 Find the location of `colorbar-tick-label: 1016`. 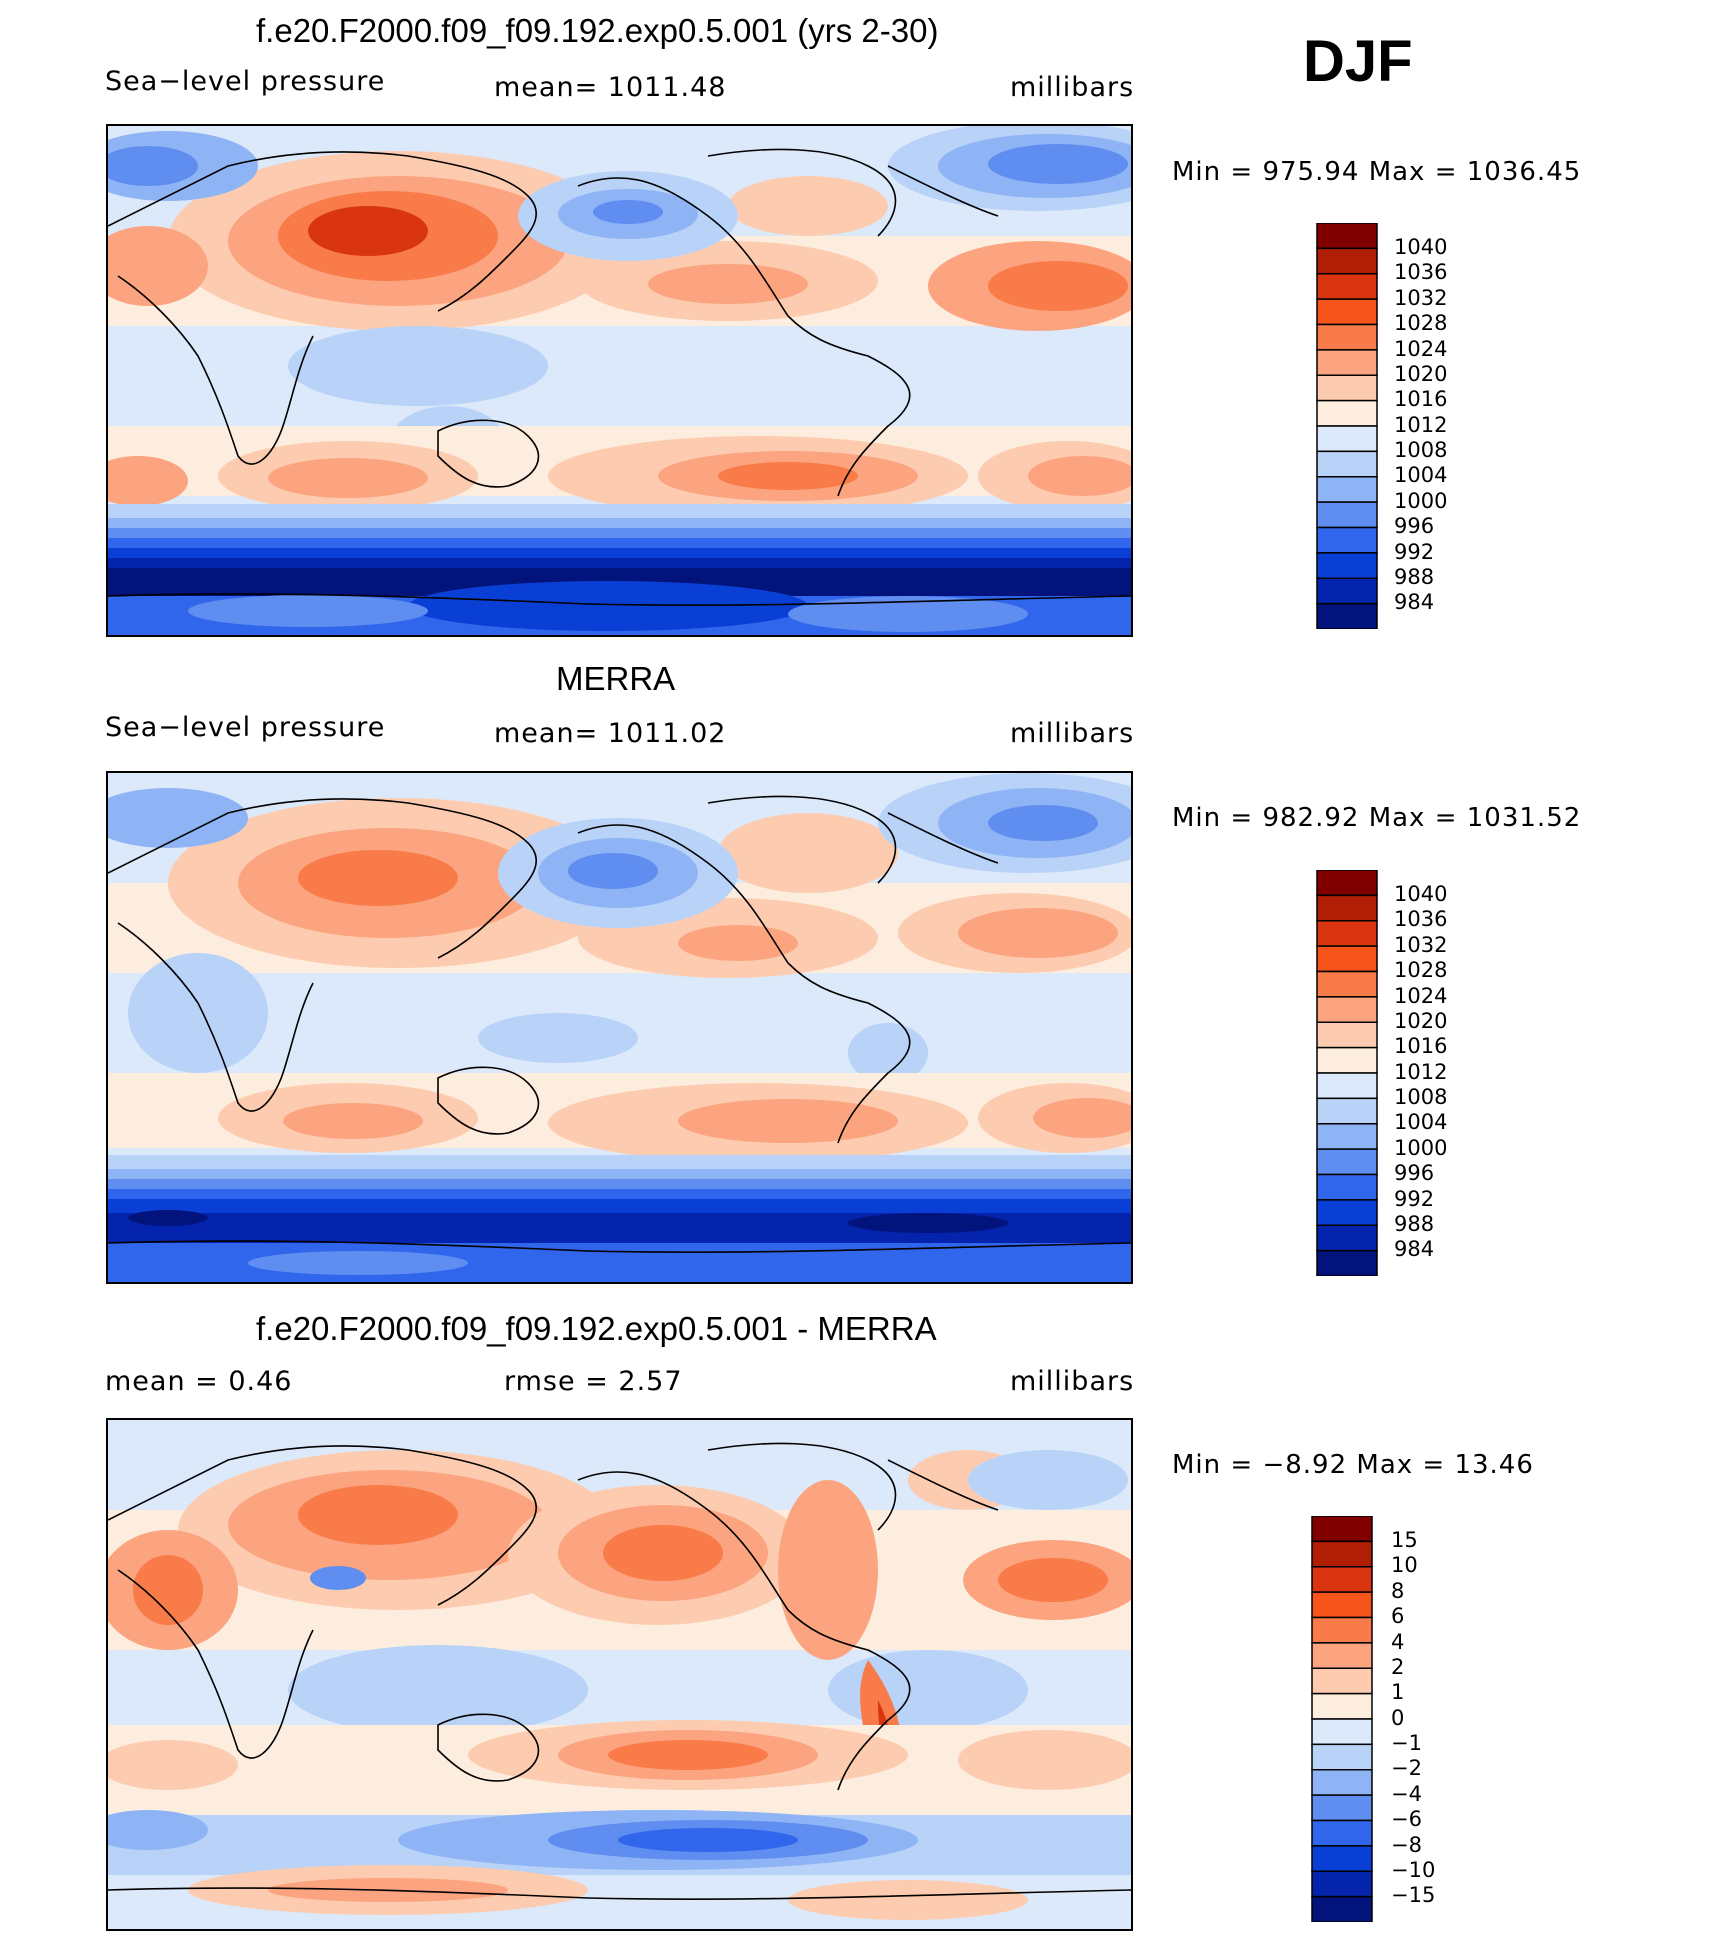

colorbar-tick-label: 1016 is located at coordinates (1421, 399).